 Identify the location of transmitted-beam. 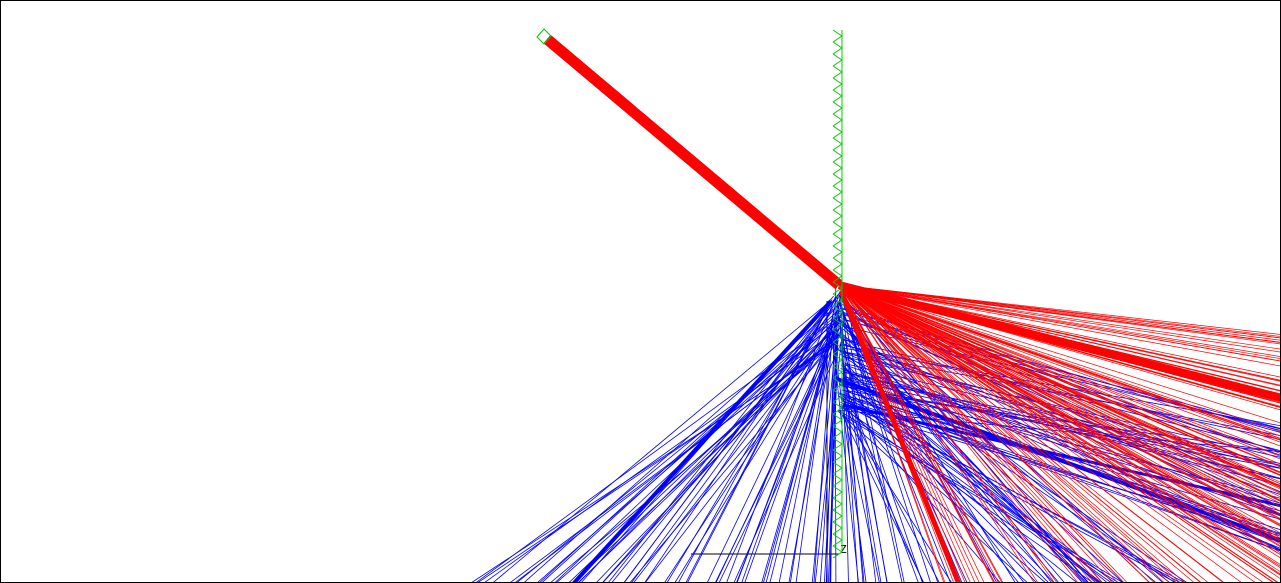
(1061, 455).